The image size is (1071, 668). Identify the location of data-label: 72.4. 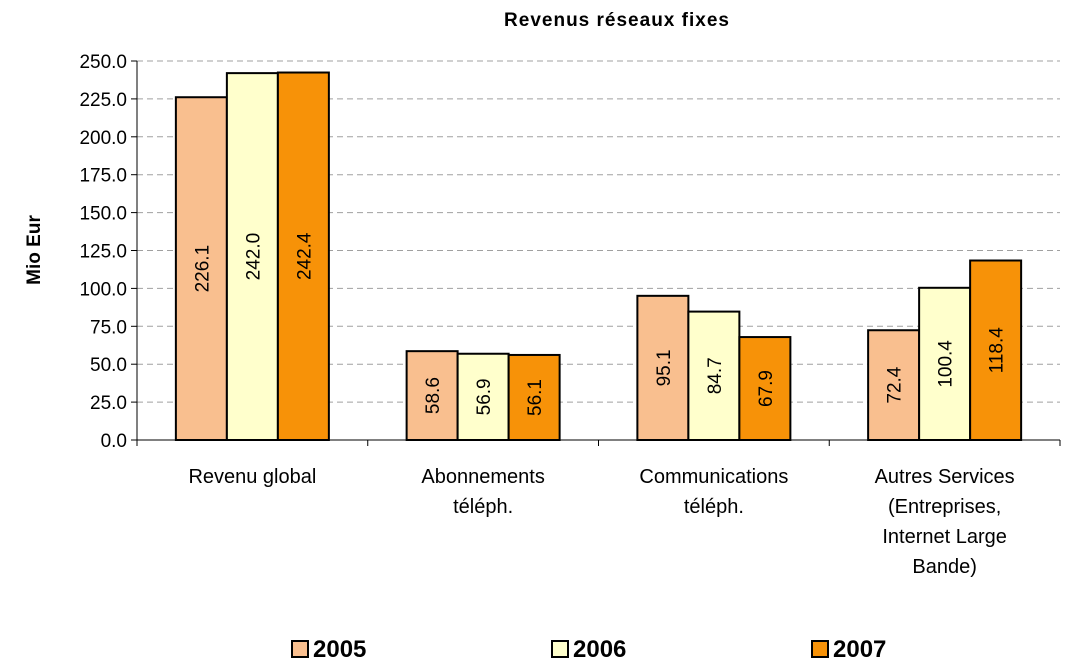
(895, 384).